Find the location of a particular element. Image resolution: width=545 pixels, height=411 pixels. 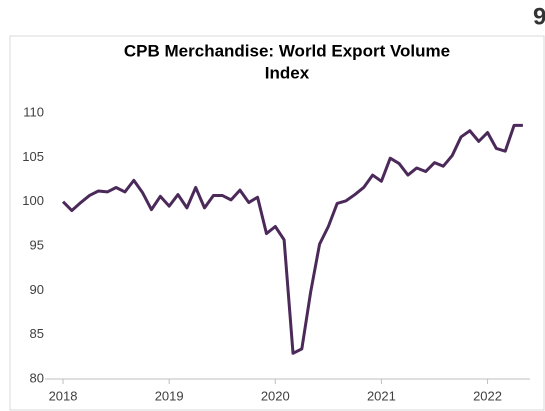

chart-title: CPB Merchandise: World Export Volume is located at coordinates (287, 50).